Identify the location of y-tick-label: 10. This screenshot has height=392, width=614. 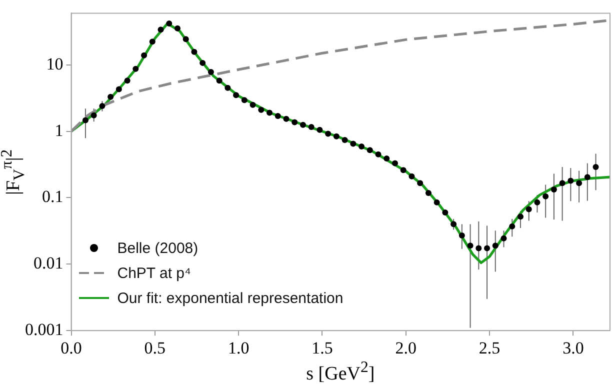
(55, 64).